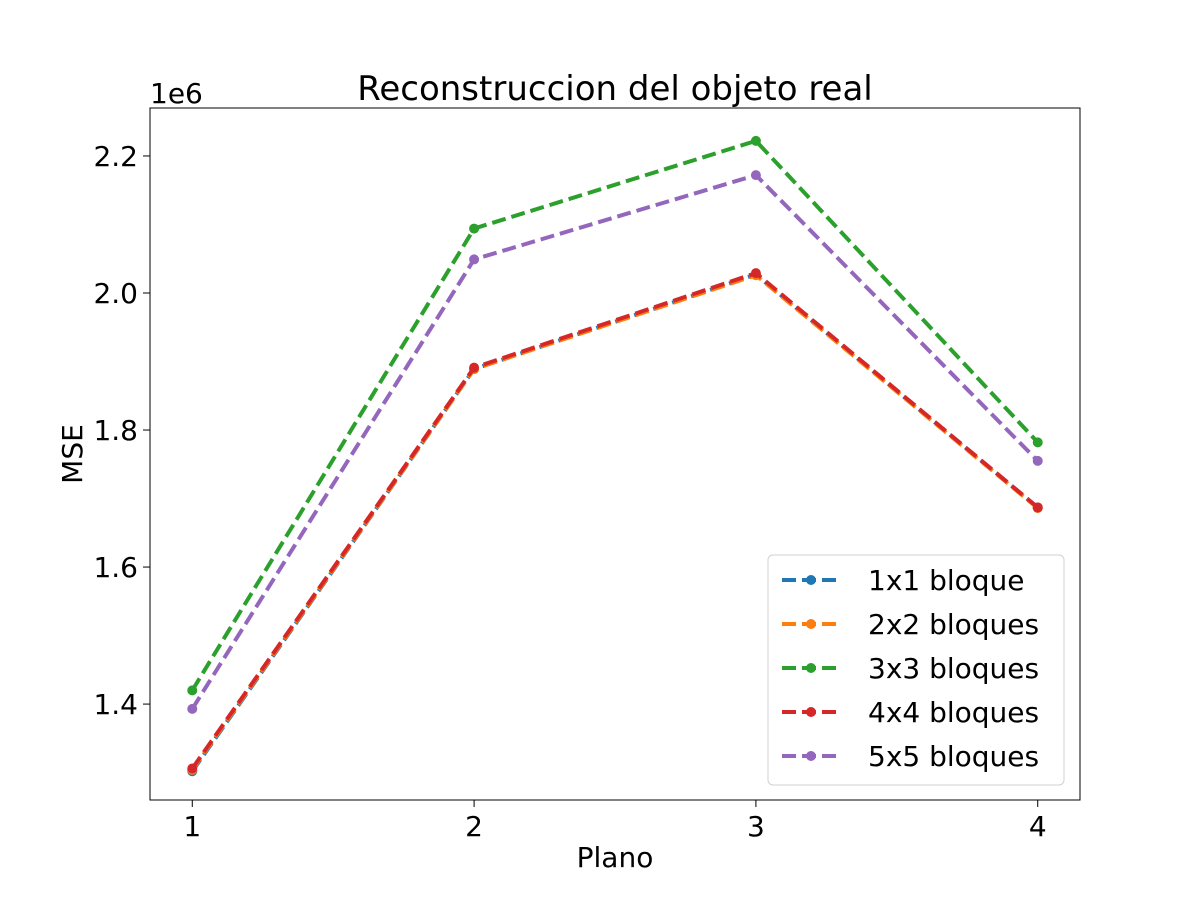  Describe the element at coordinates (1038, 826) in the screenshot. I see `x-tick-label: 4` at that location.